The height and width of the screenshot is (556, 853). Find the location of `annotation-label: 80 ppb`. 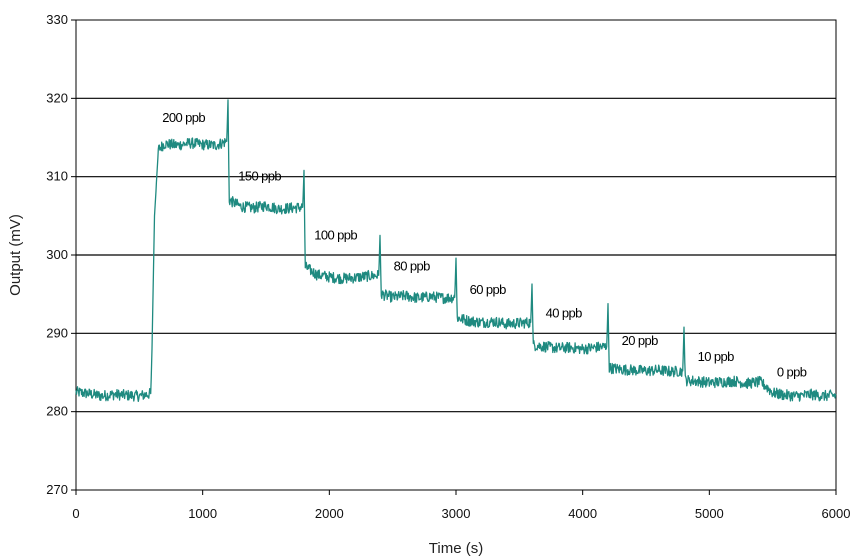

annotation-label: 80 ppb is located at coordinates (412, 266).